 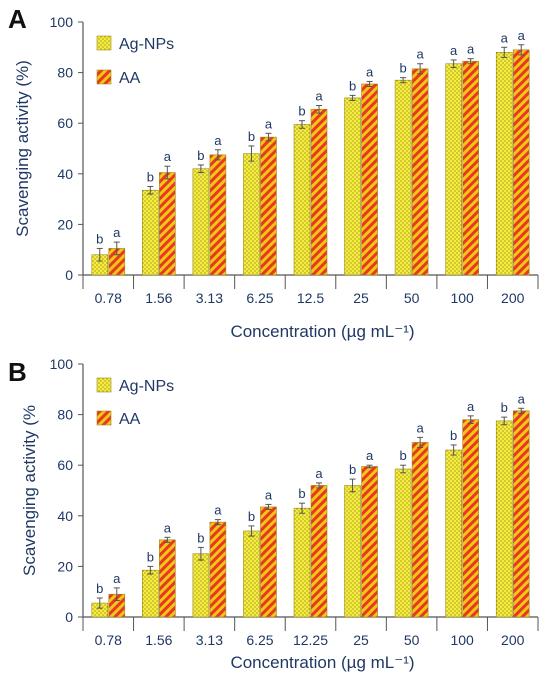 I want to click on panel-letter: A, so click(x=17, y=19).